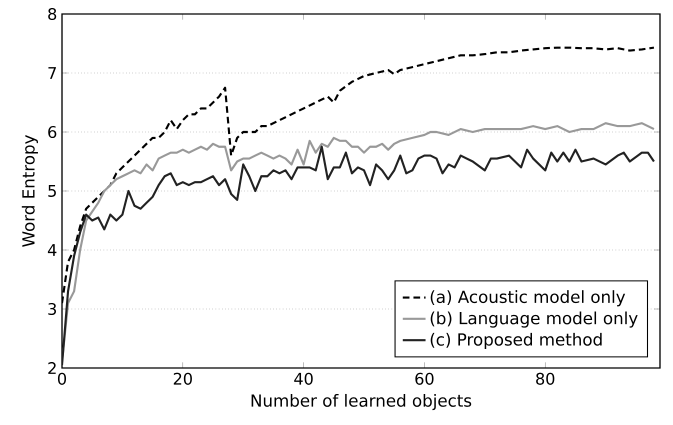  What do you see at coordinates (303, 378) in the screenshot?
I see `x-tick-label: 40` at bounding box center [303, 378].